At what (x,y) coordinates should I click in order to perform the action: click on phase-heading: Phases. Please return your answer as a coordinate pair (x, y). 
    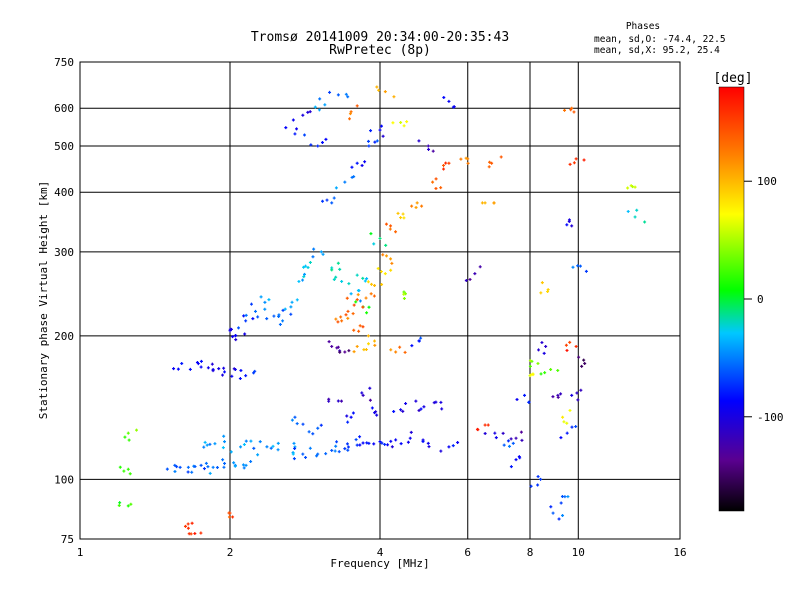
    Looking at the image, I should click on (643, 26).